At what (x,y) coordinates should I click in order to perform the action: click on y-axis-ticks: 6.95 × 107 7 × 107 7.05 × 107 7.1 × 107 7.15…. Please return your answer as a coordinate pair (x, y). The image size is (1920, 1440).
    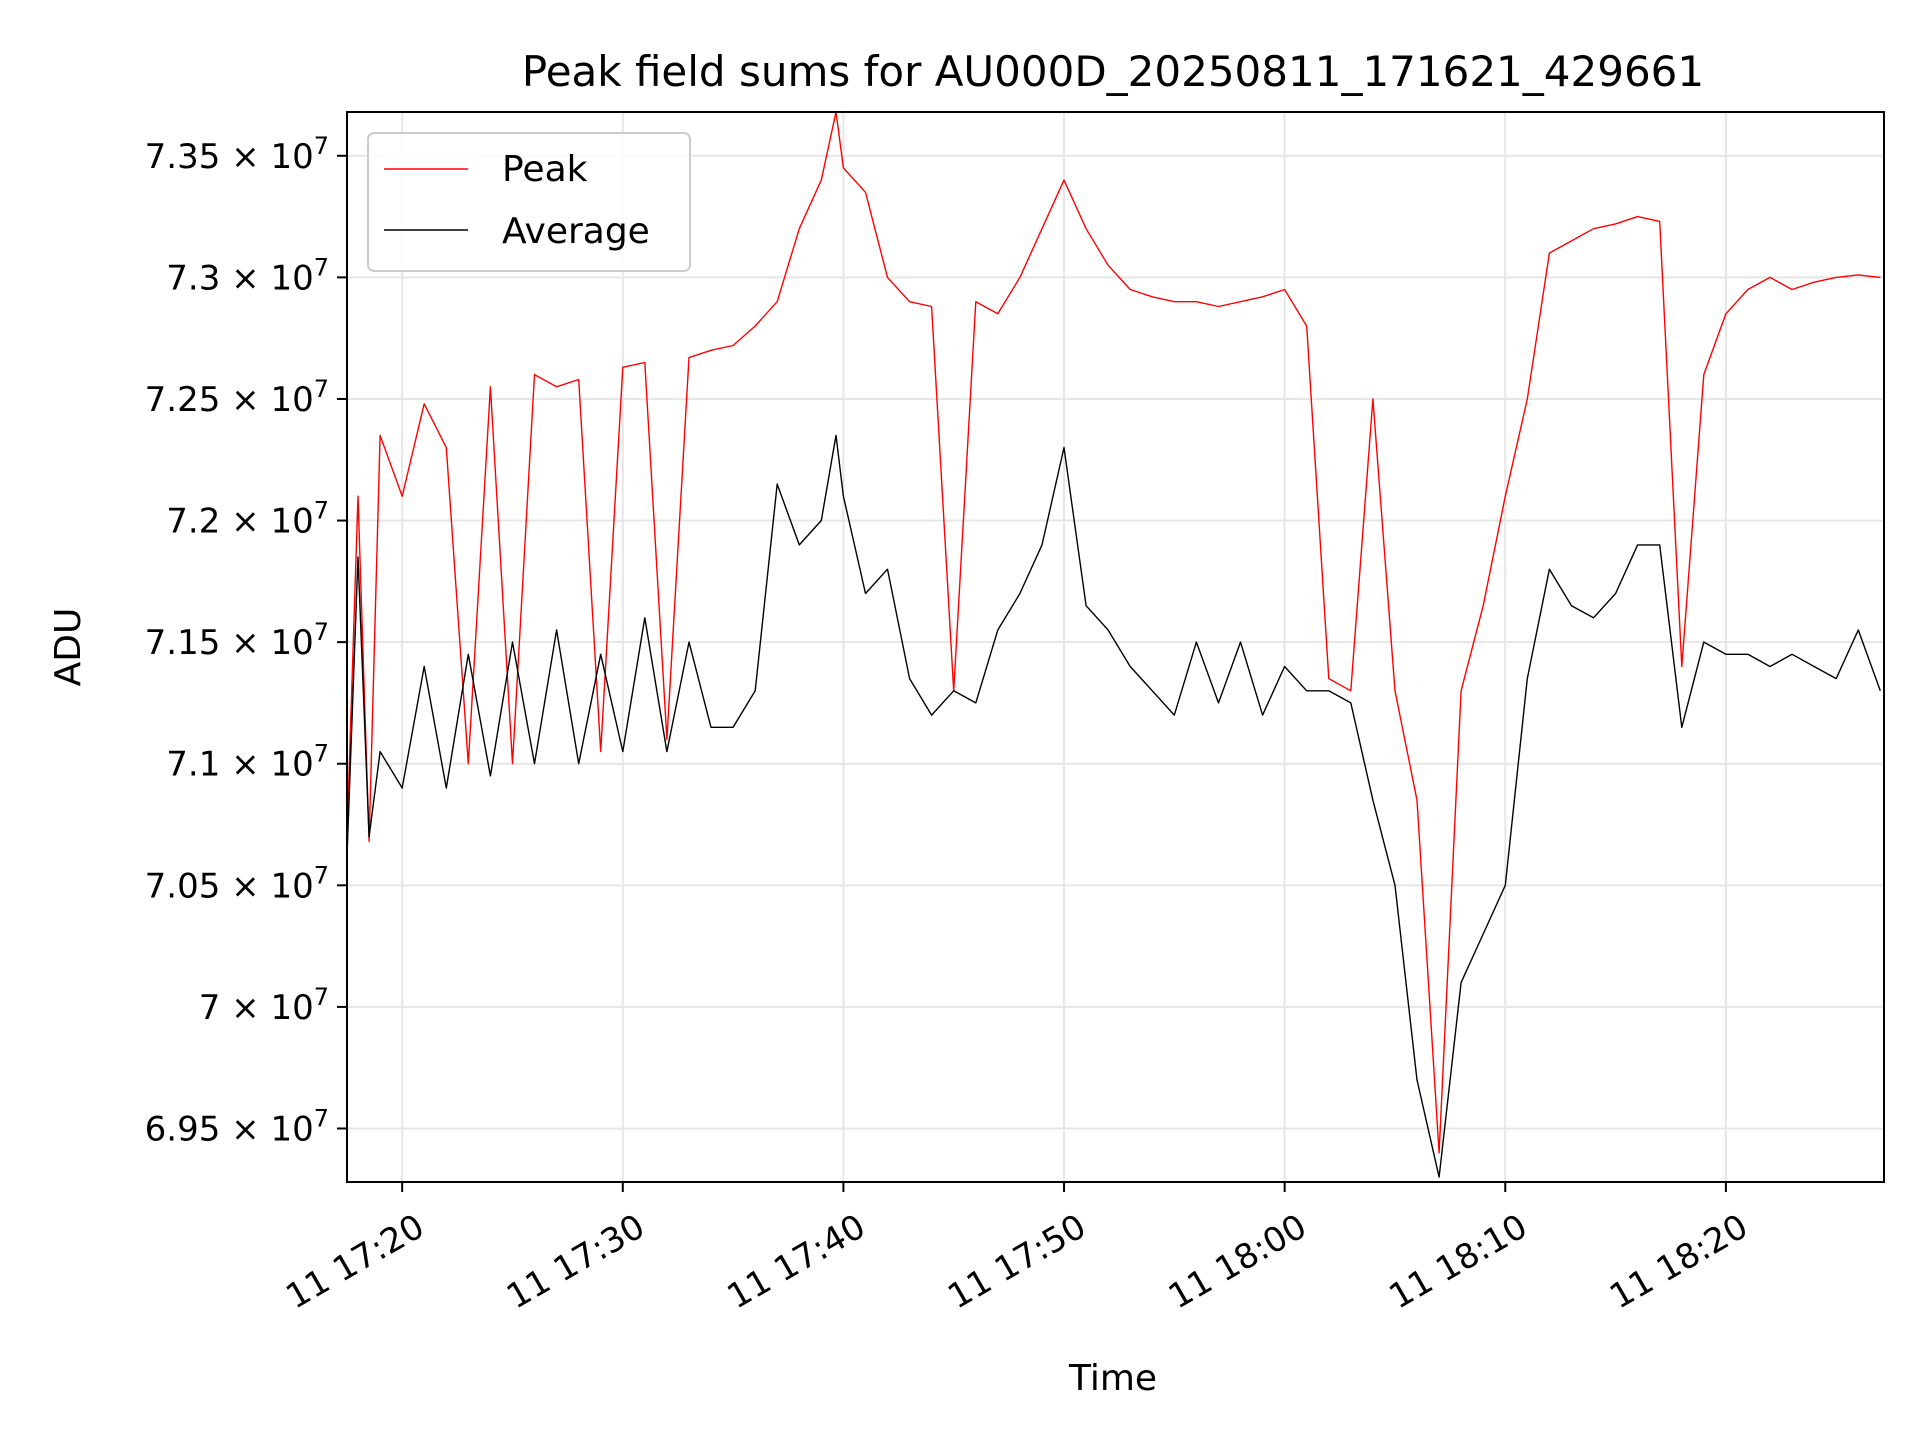
    Looking at the image, I should click on (246, 641).